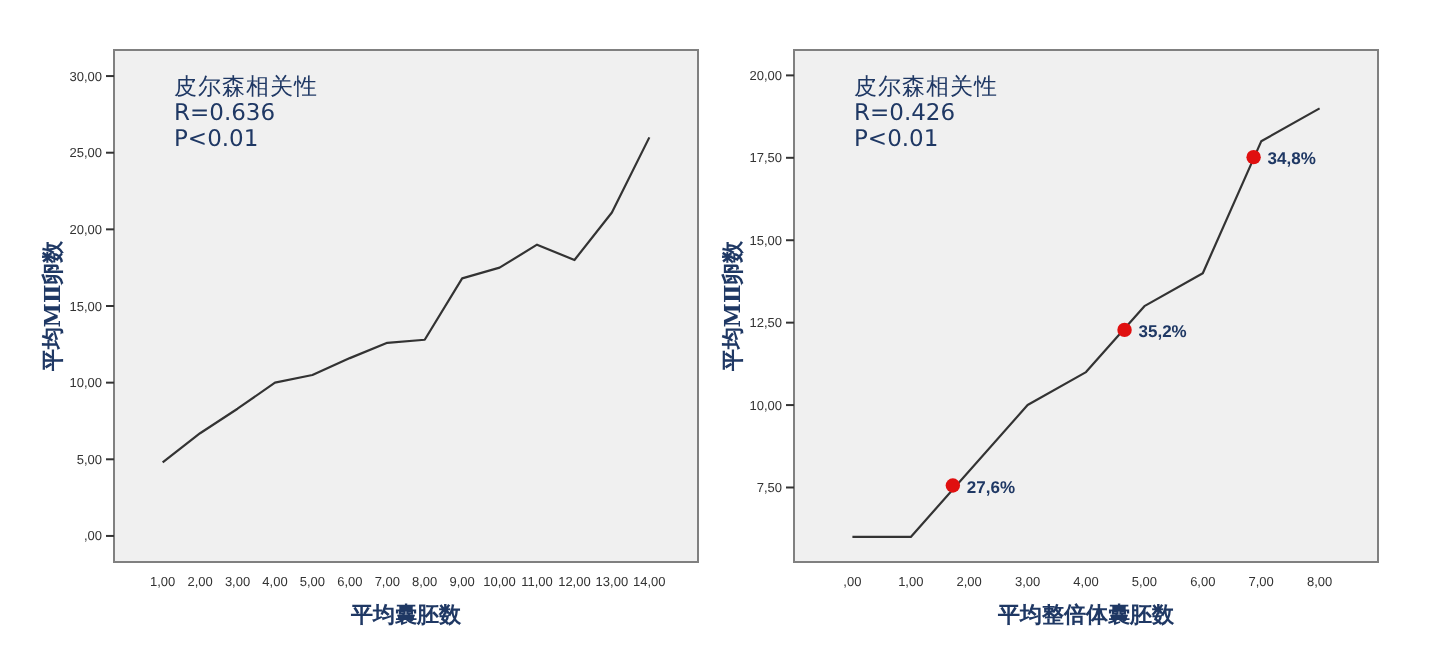 The width and height of the screenshot is (1436, 672). What do you see at coordinates (406, 615) in the screenshot?
I see `x-axis-title: 平均囊胚数` at bounding box center [406, 615].